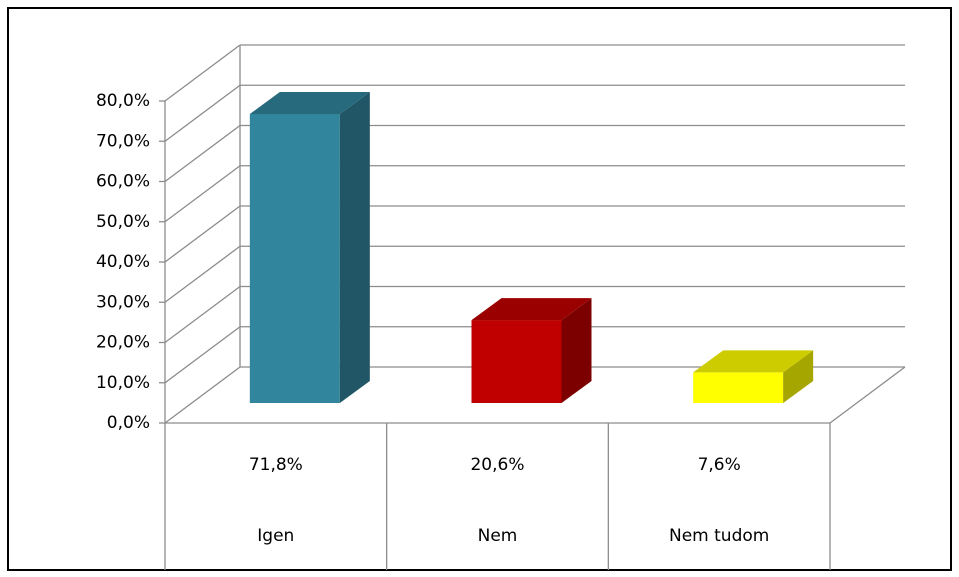 The image size is (959, 577). What do you see at coordinates (123, 383) in the screenshot?
I see `y-tick-label: 10,0%` at bounding box center [123, 383].